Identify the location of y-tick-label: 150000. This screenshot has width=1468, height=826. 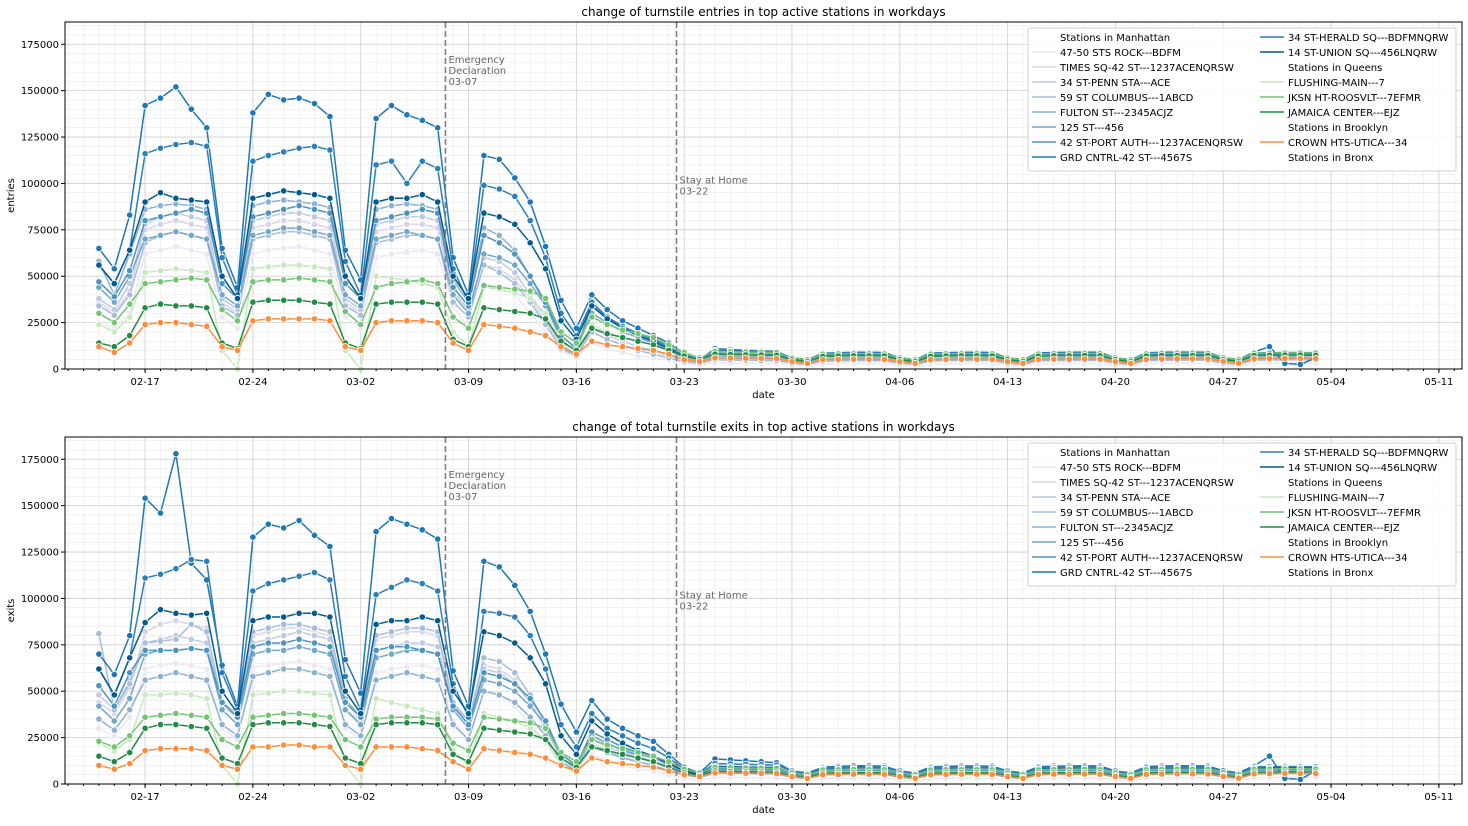
(40, 91).